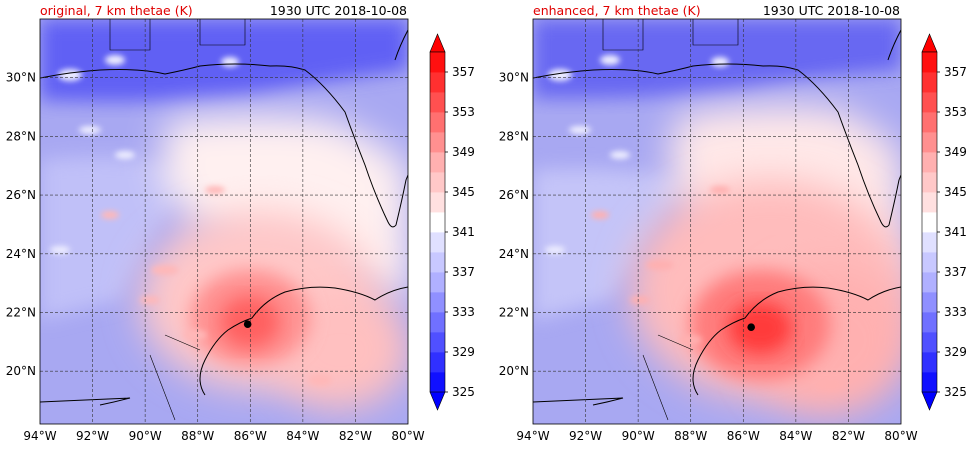 The height and width of the screenshot is (449, 972). I want to click on colorbar-tick-label: 353, so click(955, 112).